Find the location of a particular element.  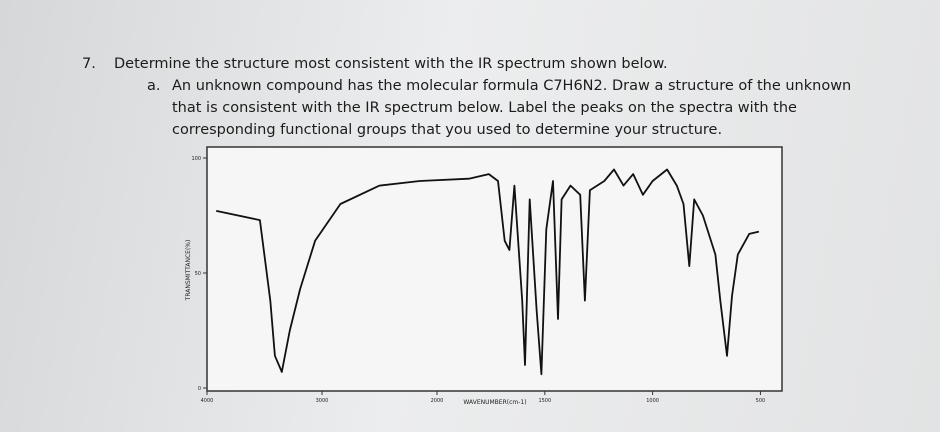

question-number: 7. is located at coordinates (89, 64).